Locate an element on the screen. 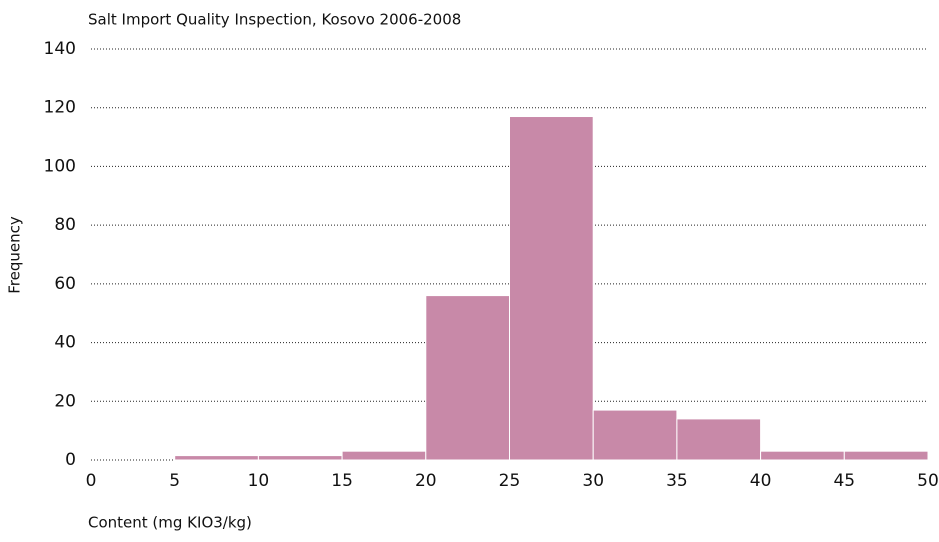 Image resolution: width=939 pixels, height=542 pixels. x-tick-label: 5 is located at coordinates (174, 481).